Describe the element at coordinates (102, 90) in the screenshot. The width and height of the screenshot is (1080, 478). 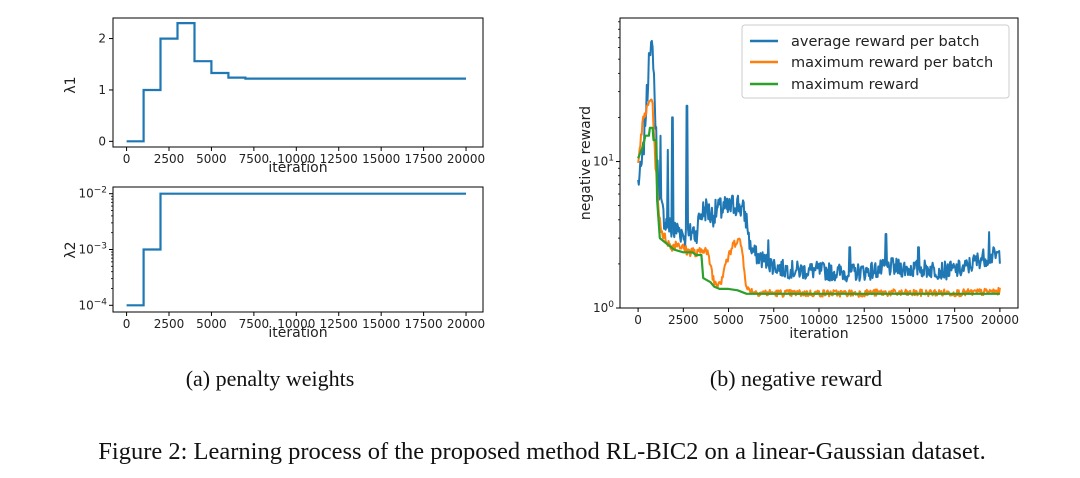
I see `lambda1-y-tick-label: 1` at that location.